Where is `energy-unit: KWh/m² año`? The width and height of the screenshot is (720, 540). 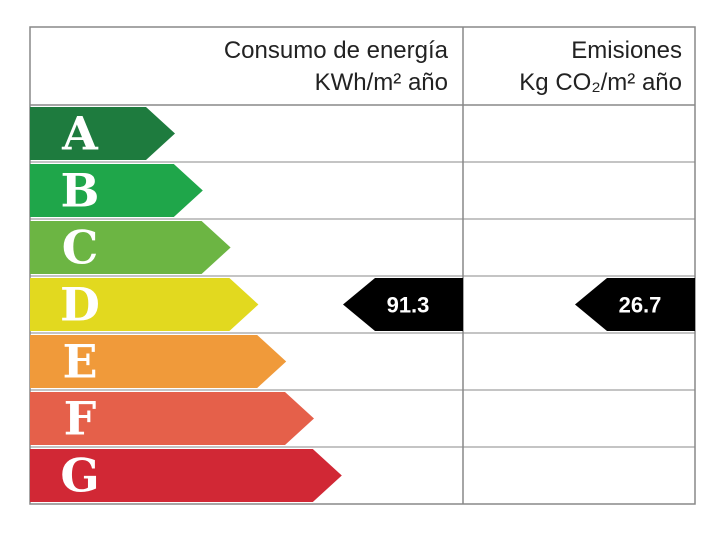 energy-unit: KWh/m² año is located at coordinates (381, 82).